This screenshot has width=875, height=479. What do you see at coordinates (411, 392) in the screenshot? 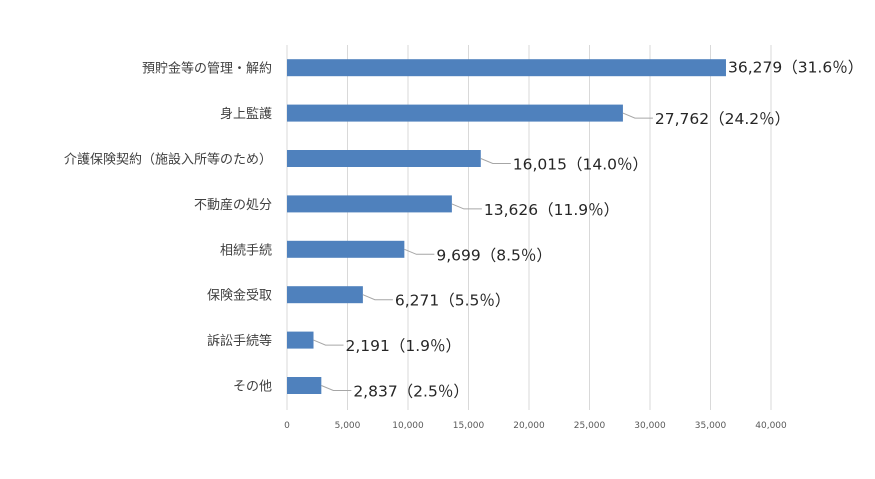
I see `data-label: 2,837（2.5％）` at bounding box center [411, 392].